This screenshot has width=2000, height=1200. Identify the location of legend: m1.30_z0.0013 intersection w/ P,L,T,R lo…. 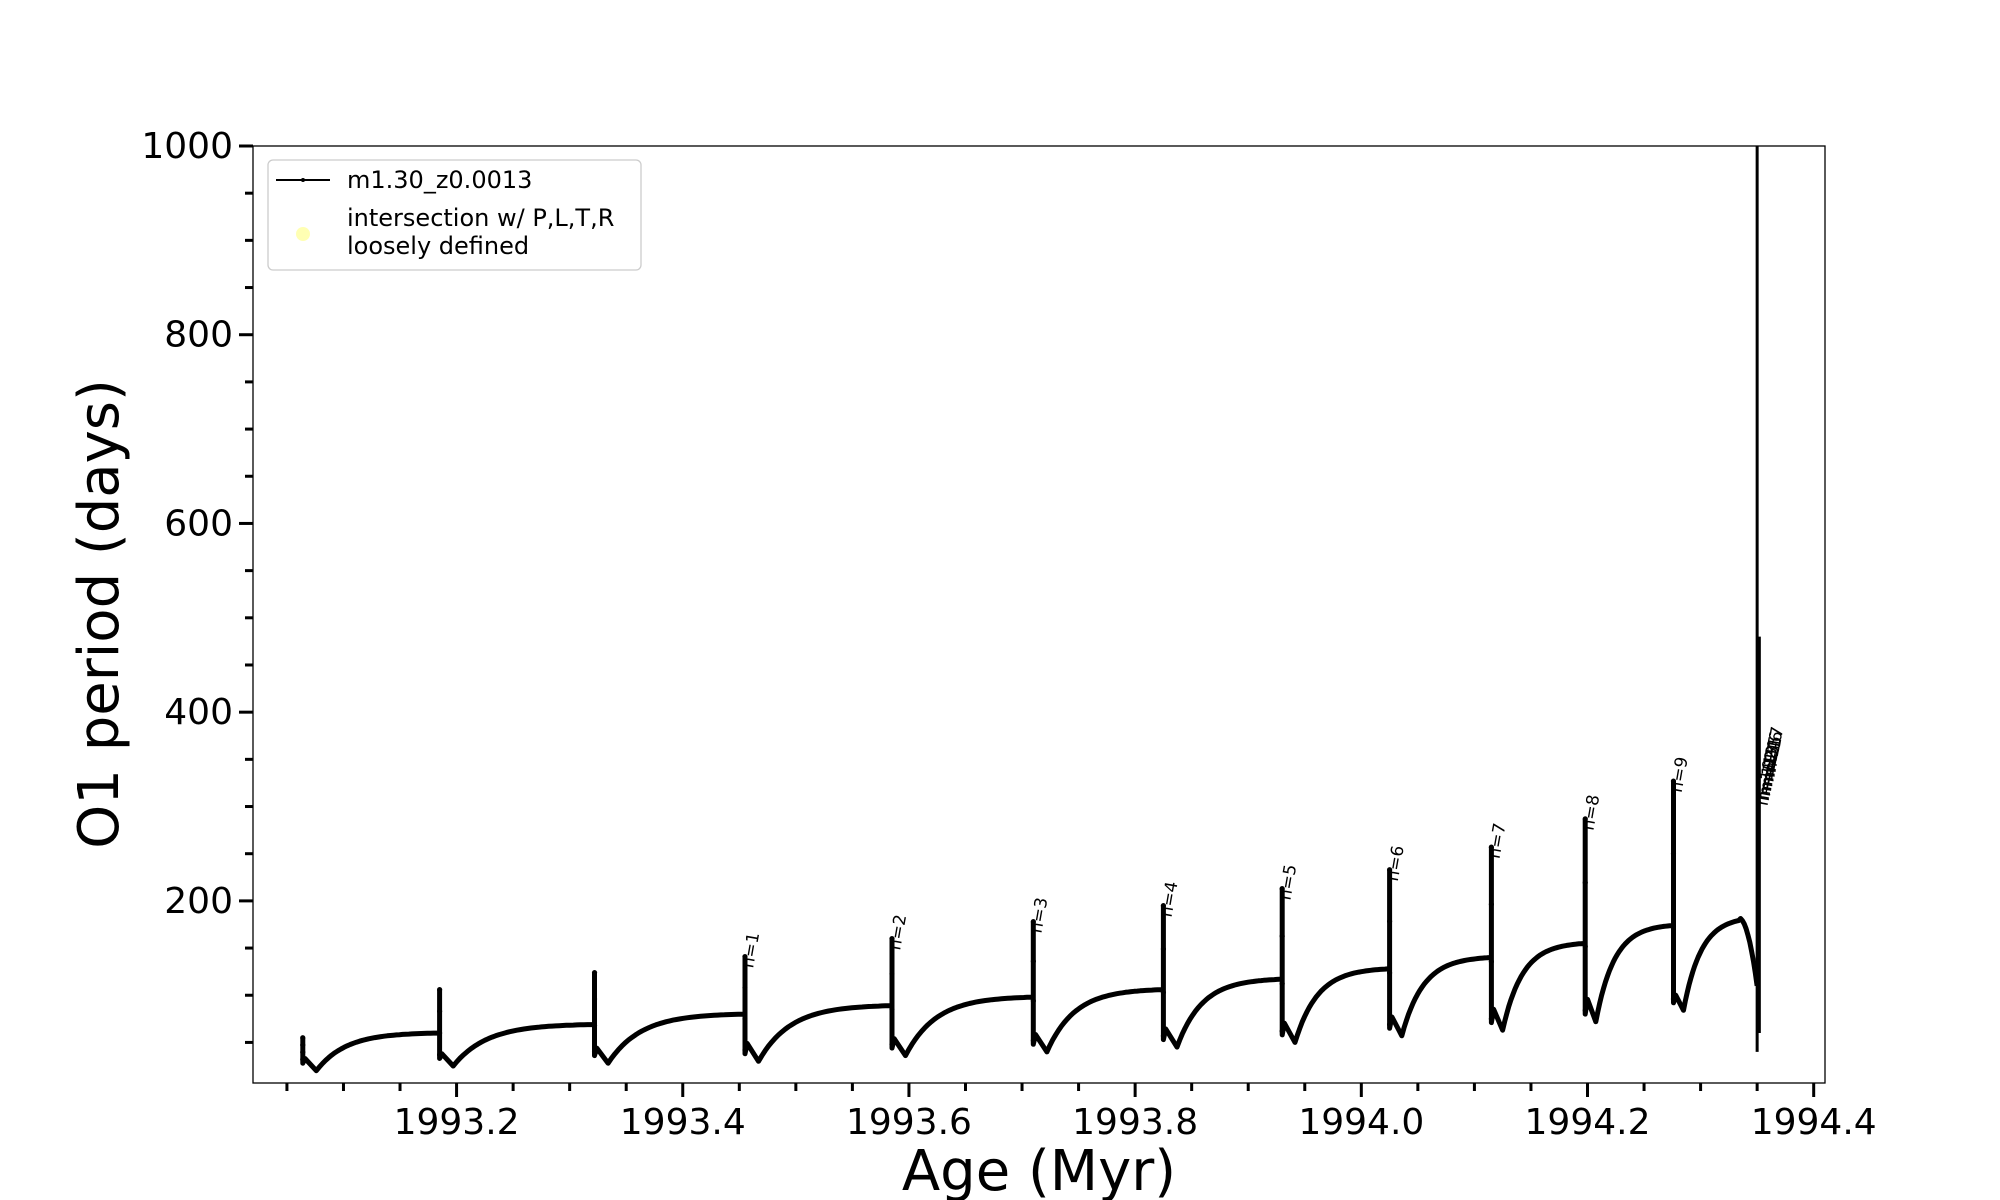
(454, 215).